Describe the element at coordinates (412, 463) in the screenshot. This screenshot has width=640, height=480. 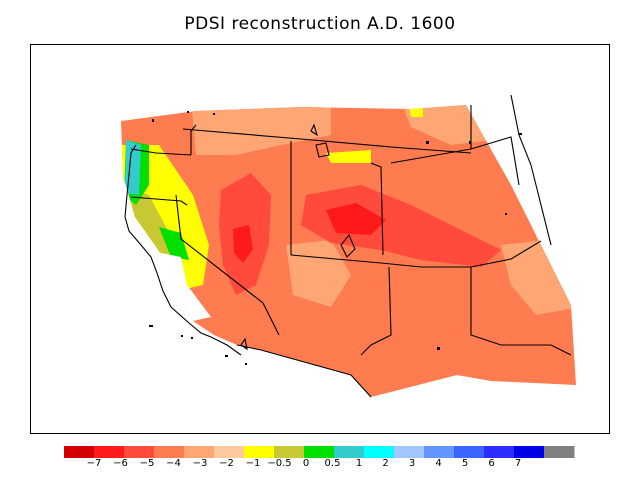
I see `colorbar-tick-label: 3` at that location.